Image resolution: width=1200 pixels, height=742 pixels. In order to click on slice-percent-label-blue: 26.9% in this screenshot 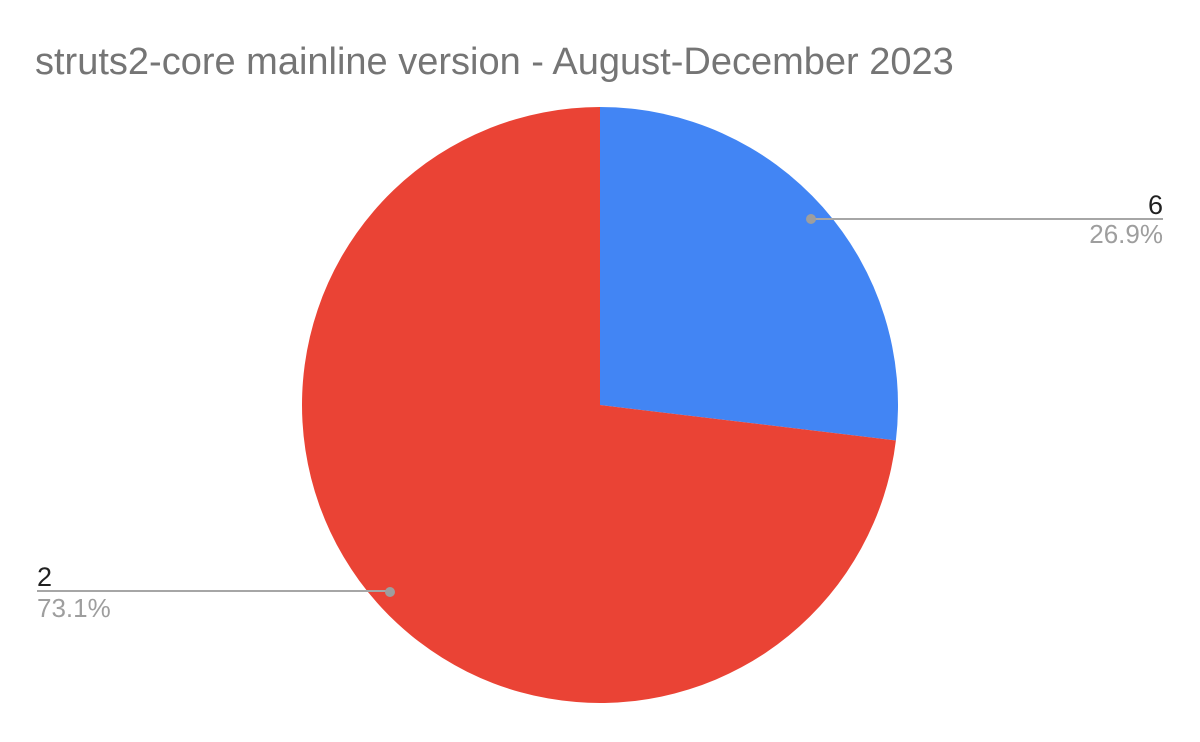, I will do `click(1126, 234)`.